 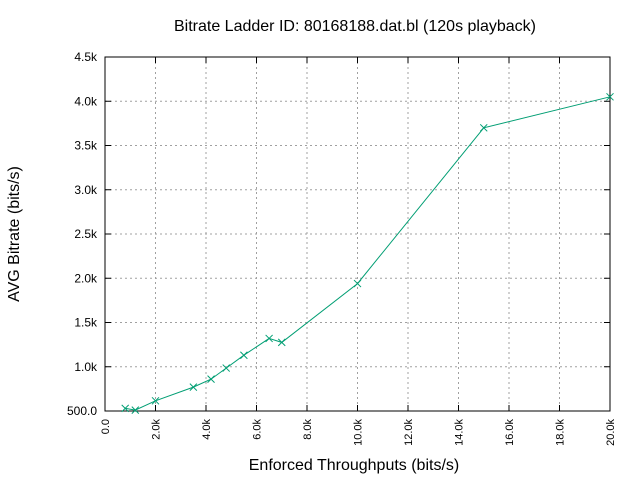 What do you see at coordinates (460, 432) in the screenshot?
I see `x-tick-label: 14.0k` at bounding box center [460, 432].